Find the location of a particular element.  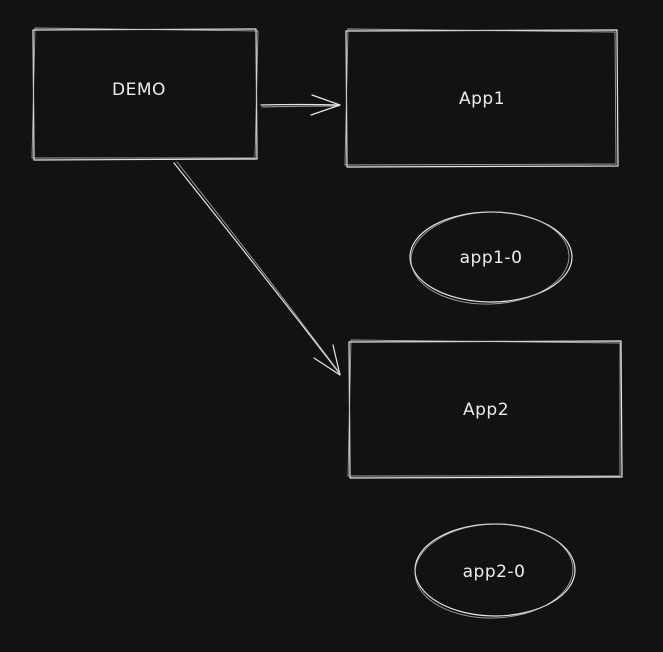

app2-label: App2 is located at coordinates (486, 410).